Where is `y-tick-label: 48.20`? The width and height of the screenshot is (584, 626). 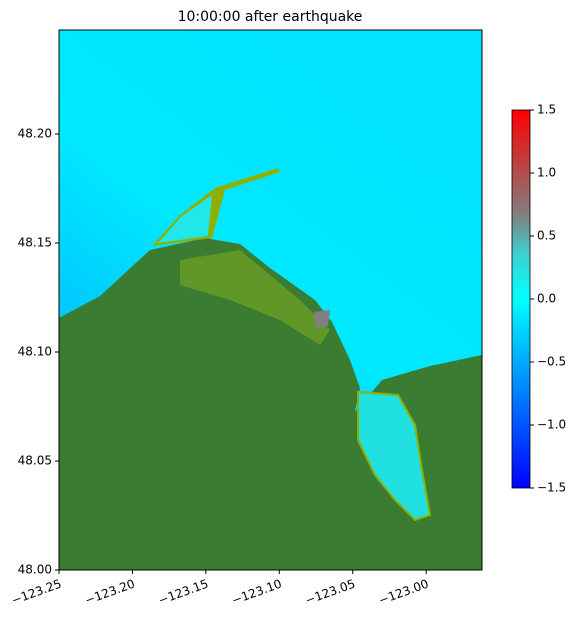
y-tick-label: 48.20 is located at coordinates (35, 133).